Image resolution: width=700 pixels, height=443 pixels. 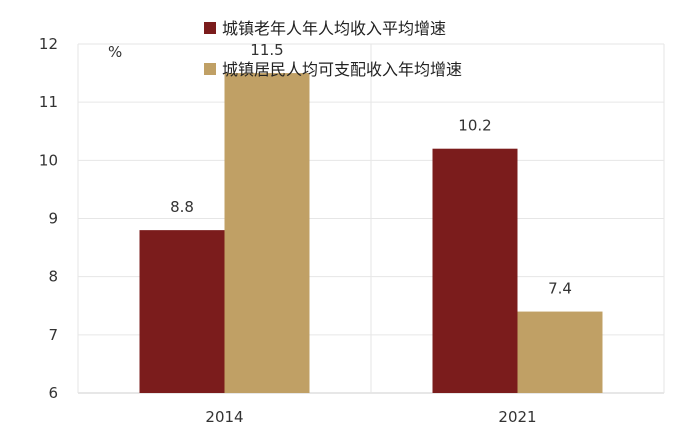 I want to click on data-label: 11.5, so click(x=266, y=50).